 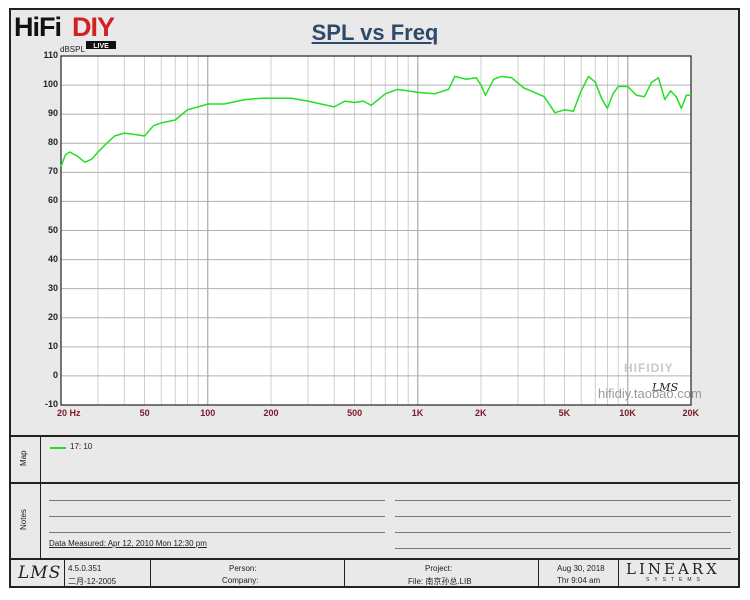 What do you see at coordinates (691, 413) in the screenshot?
I see `x-tick-label: 20K` at bounding box center [691, 413].